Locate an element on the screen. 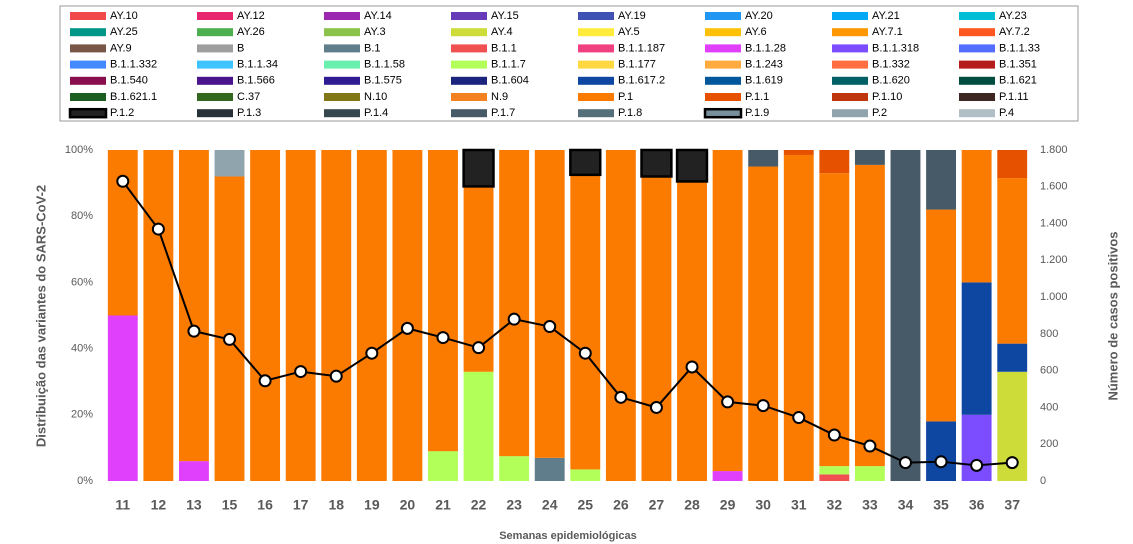 The height and width of the screenshot is (544, 1133). legend-label: B.1.1.34 is located at coordinates (257, 65).